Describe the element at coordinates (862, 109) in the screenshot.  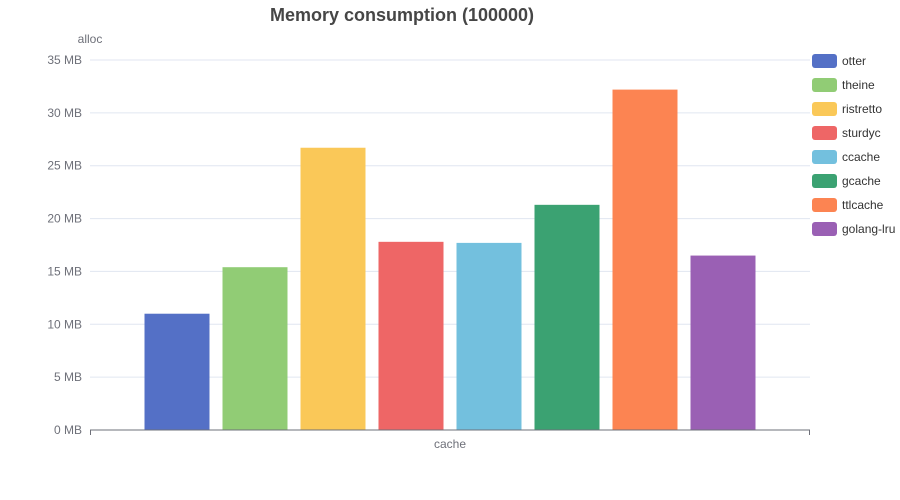
I see `legend-label: ristretto` at that location.